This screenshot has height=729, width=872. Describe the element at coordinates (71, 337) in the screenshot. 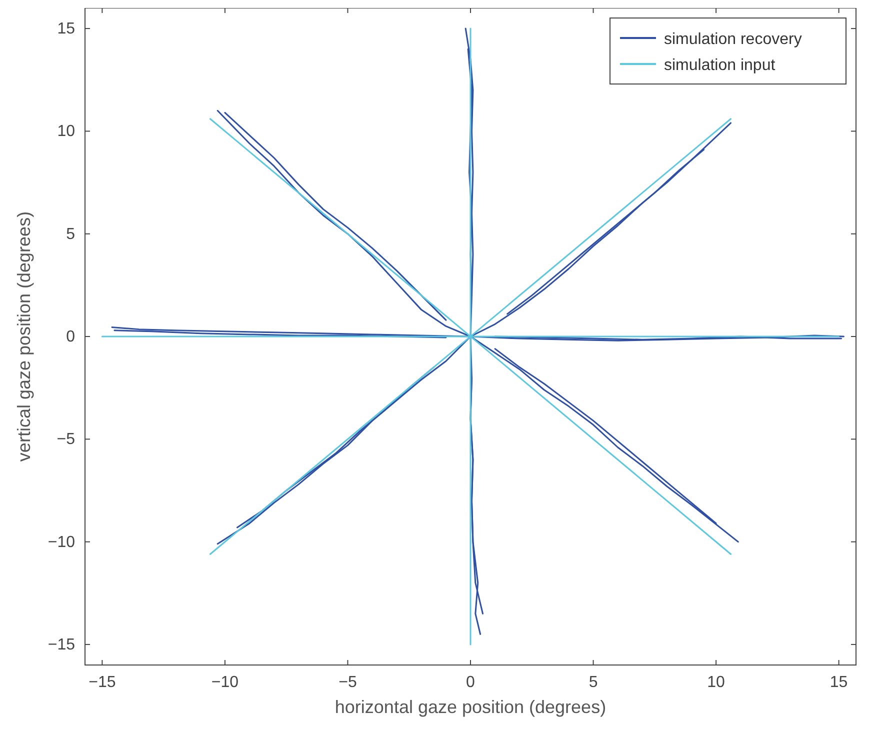

I see `y-tick-label: 0` at that location.